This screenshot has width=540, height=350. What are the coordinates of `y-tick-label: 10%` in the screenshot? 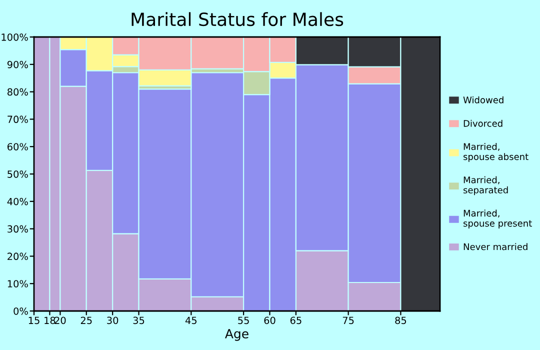 It's located at (18, 284).